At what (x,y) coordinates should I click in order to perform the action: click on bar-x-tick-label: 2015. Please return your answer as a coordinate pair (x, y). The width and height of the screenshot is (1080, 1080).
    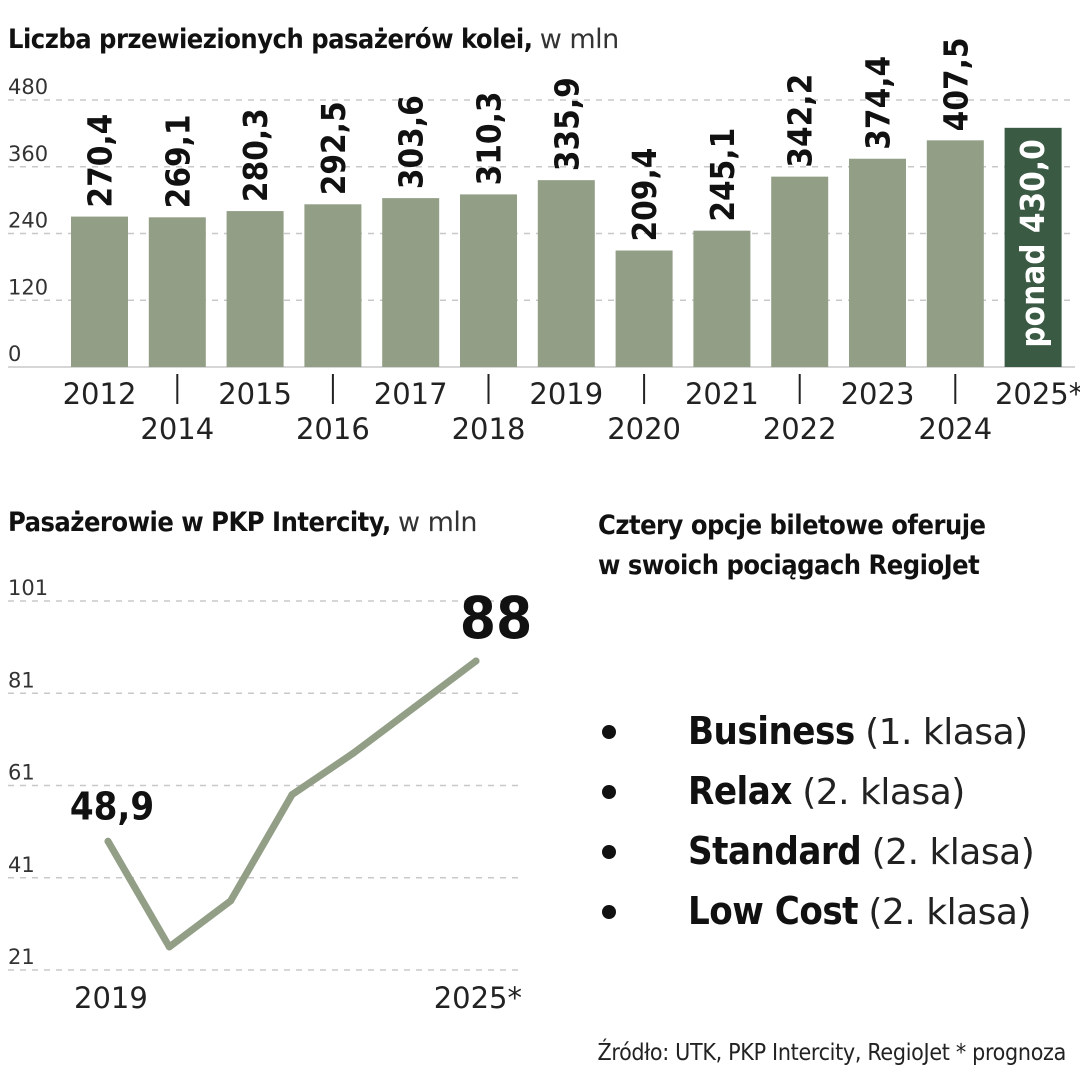
    Looking at the image, I should click on (255, 394).